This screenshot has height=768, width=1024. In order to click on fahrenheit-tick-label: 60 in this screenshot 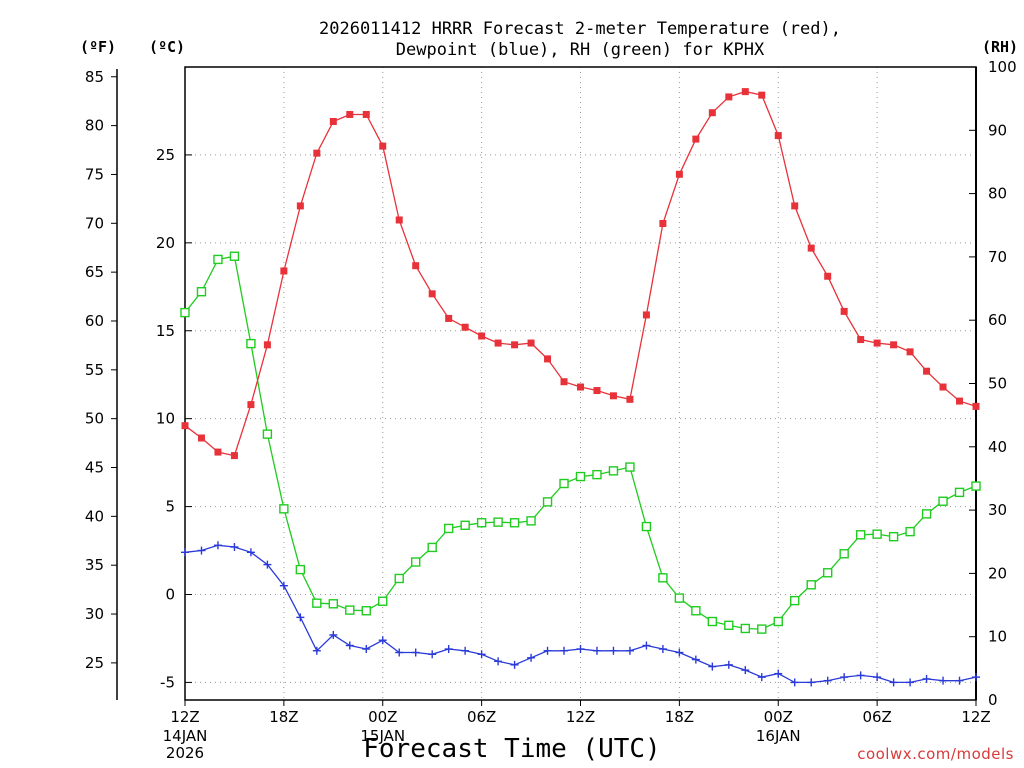, I will do `click(94, 321)`.